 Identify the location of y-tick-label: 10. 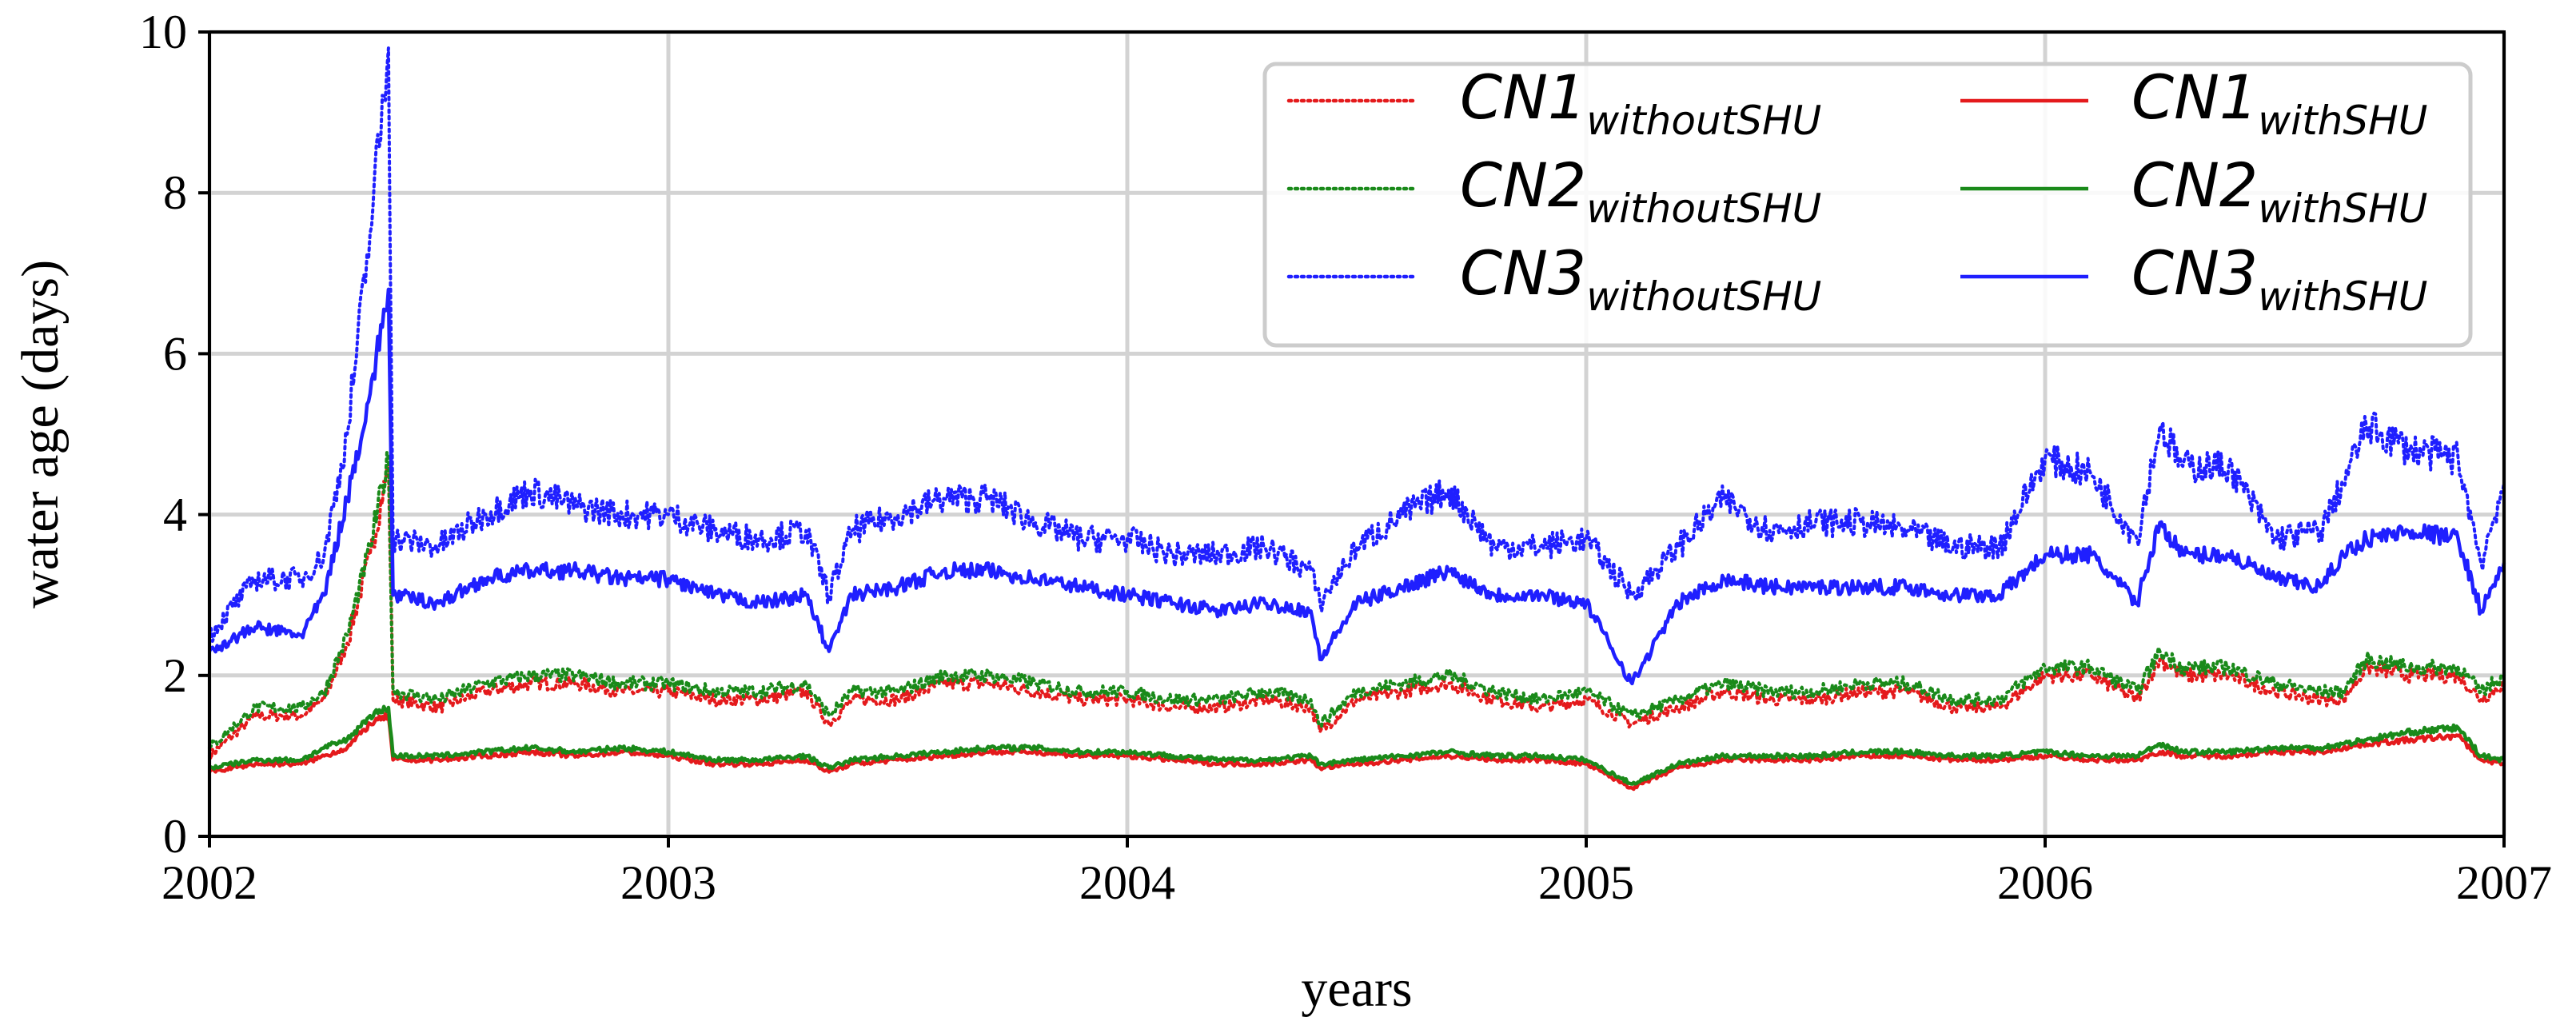
(163, 32).